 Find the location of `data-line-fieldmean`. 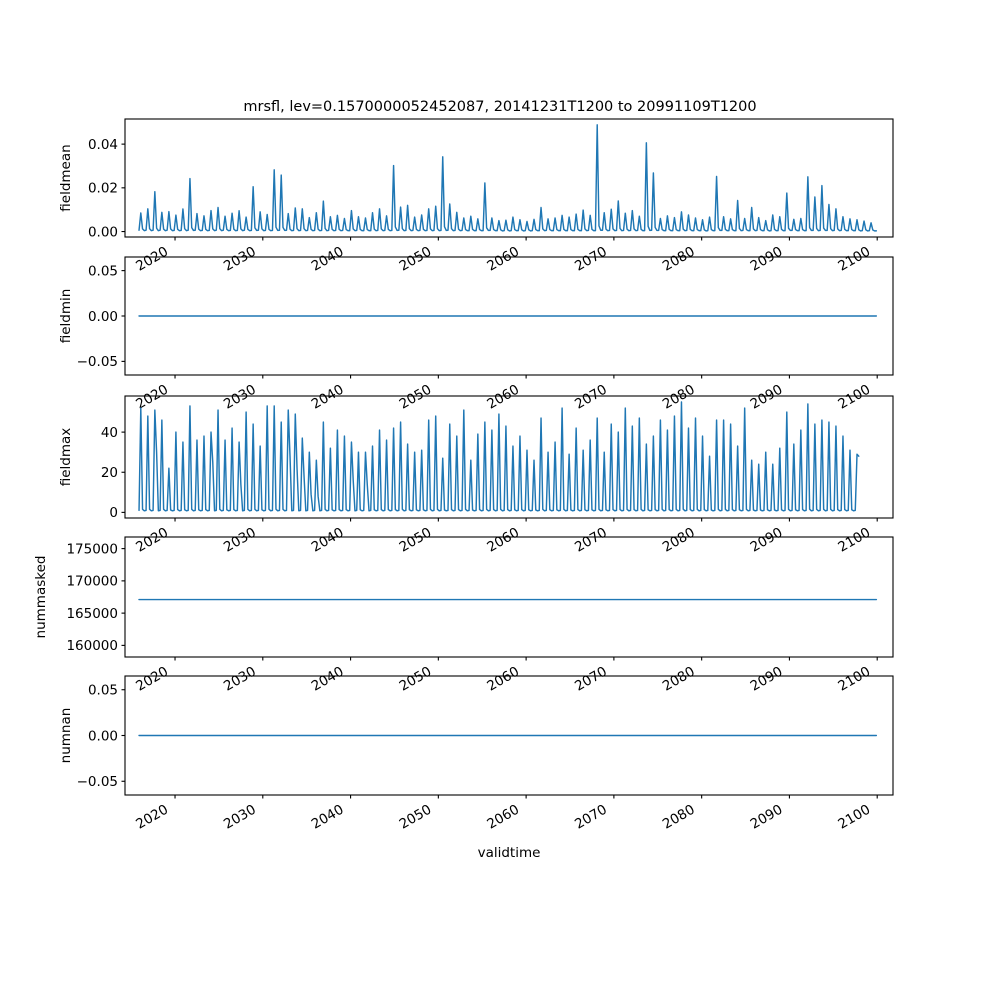

data-line-fieldmean is located at coordinates (508, 178).